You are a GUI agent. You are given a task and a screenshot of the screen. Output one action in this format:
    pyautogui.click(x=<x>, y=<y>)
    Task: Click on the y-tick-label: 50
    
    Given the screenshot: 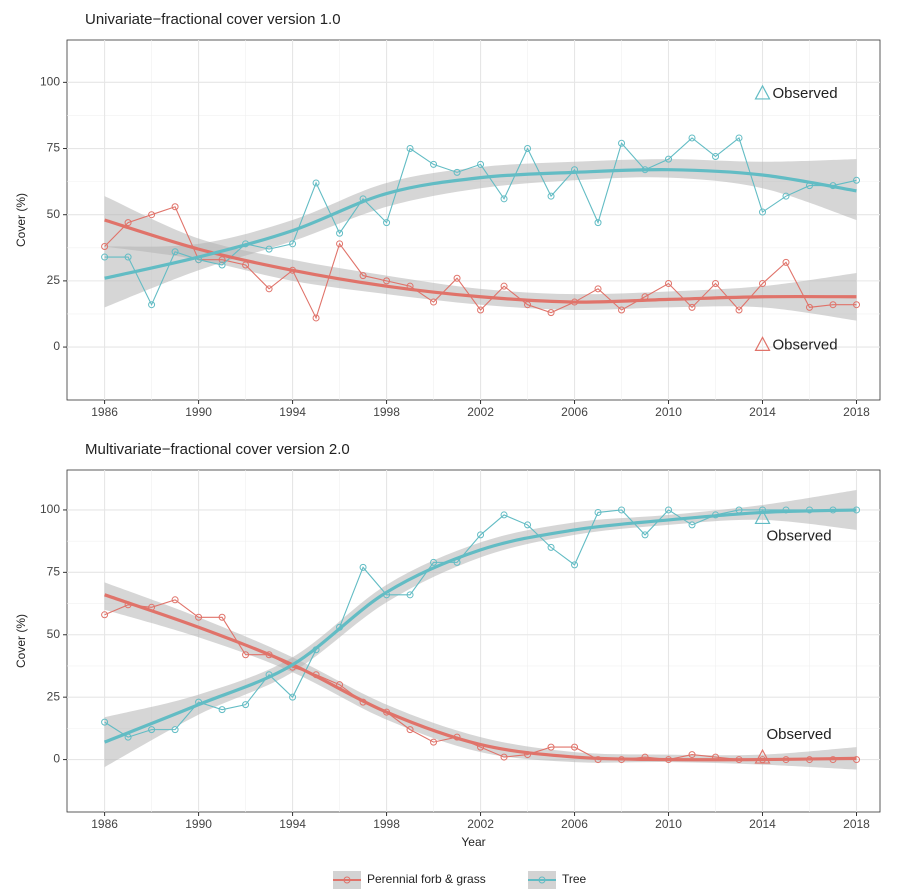 What is the action you would take?
    pyautogui.click(x=54, y=634)
    